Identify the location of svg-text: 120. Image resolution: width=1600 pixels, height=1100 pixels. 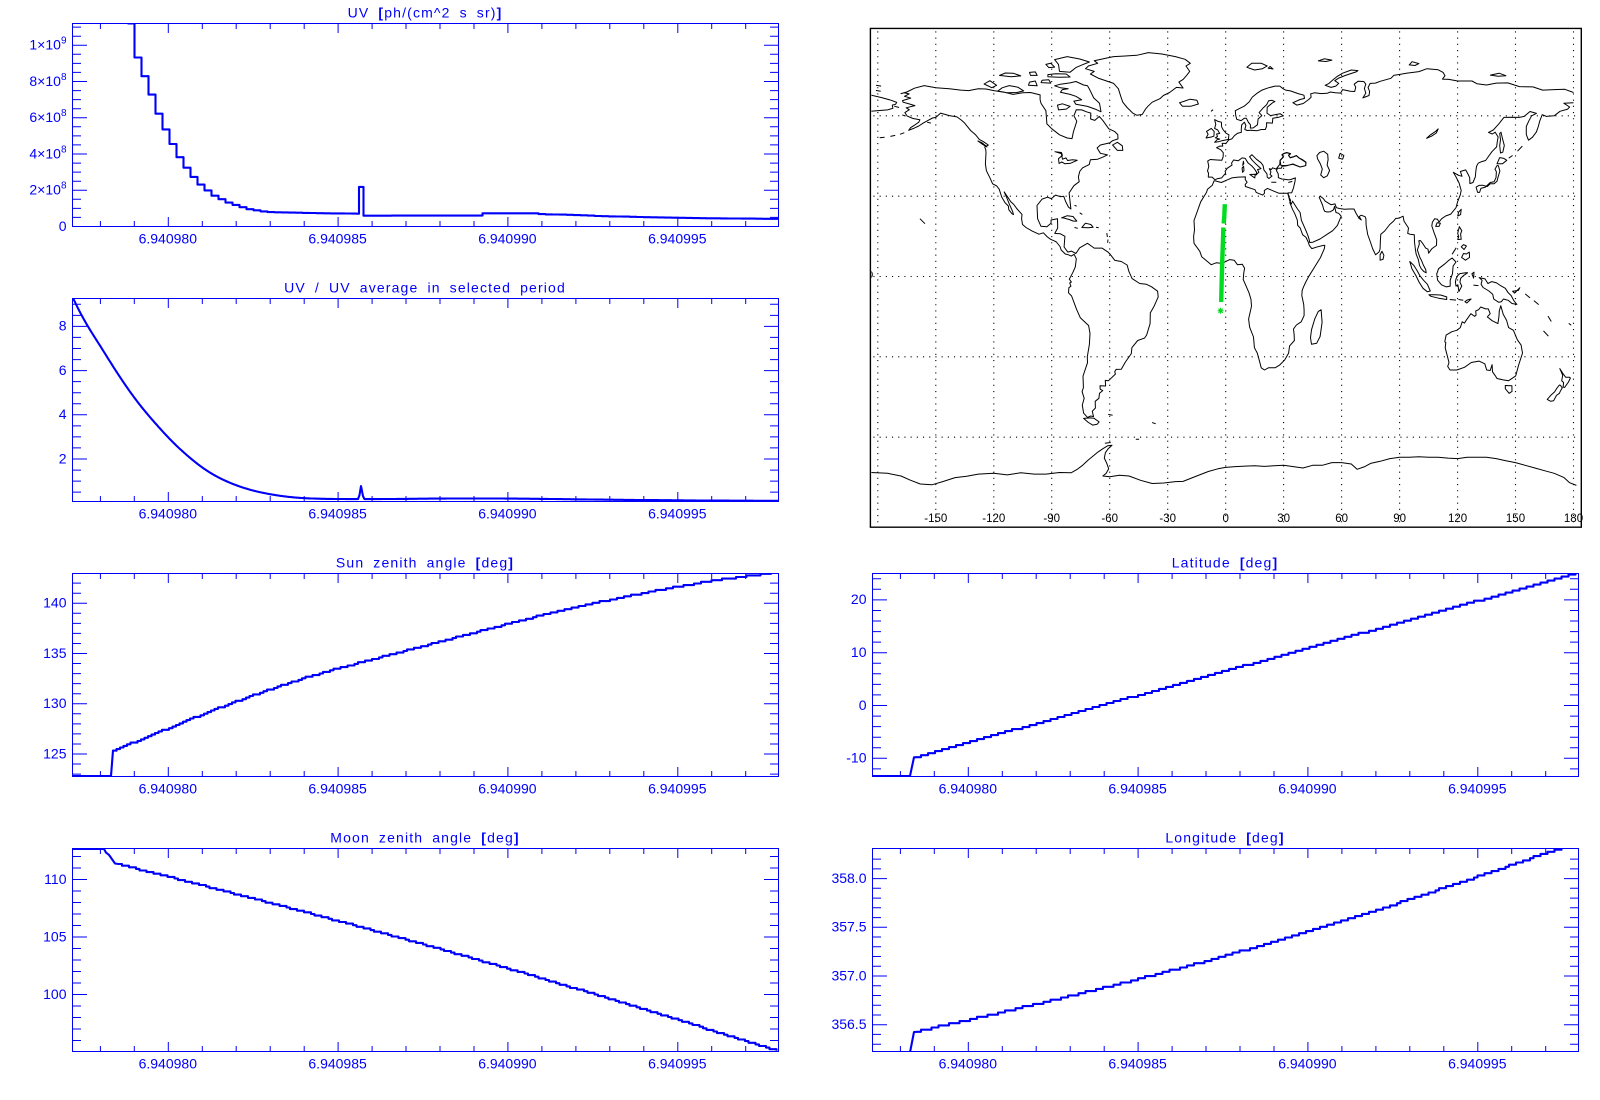
(1457, 519).